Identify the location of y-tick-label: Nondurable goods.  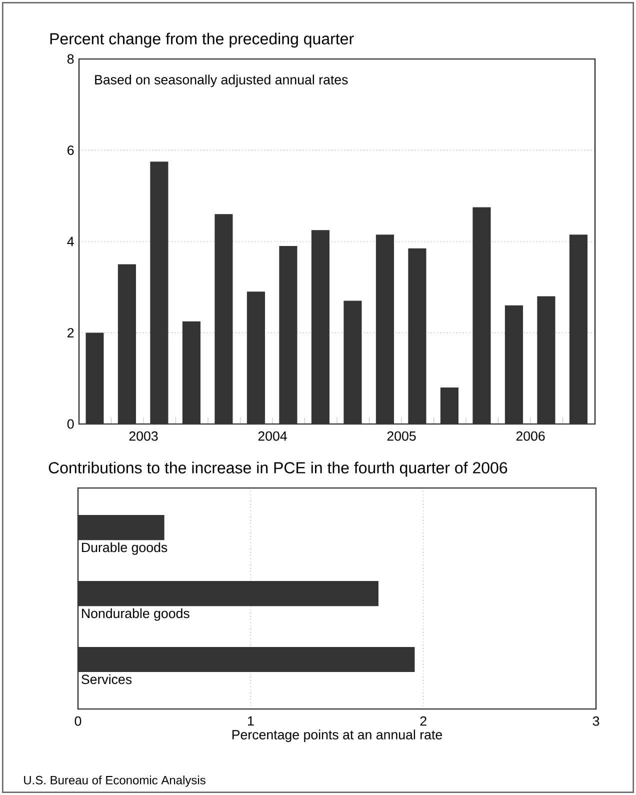
(136, 614).